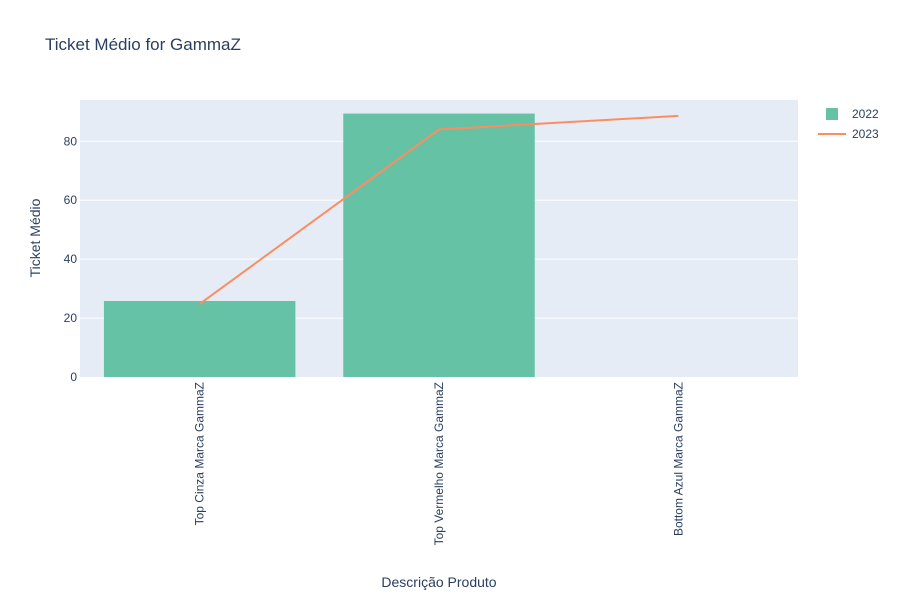 Image resolution: width=900 pixels, height=600 pixels. Describe the element at coordinates (848, 124) in the screenshot. I see `legend: 2022 2023` at that location.